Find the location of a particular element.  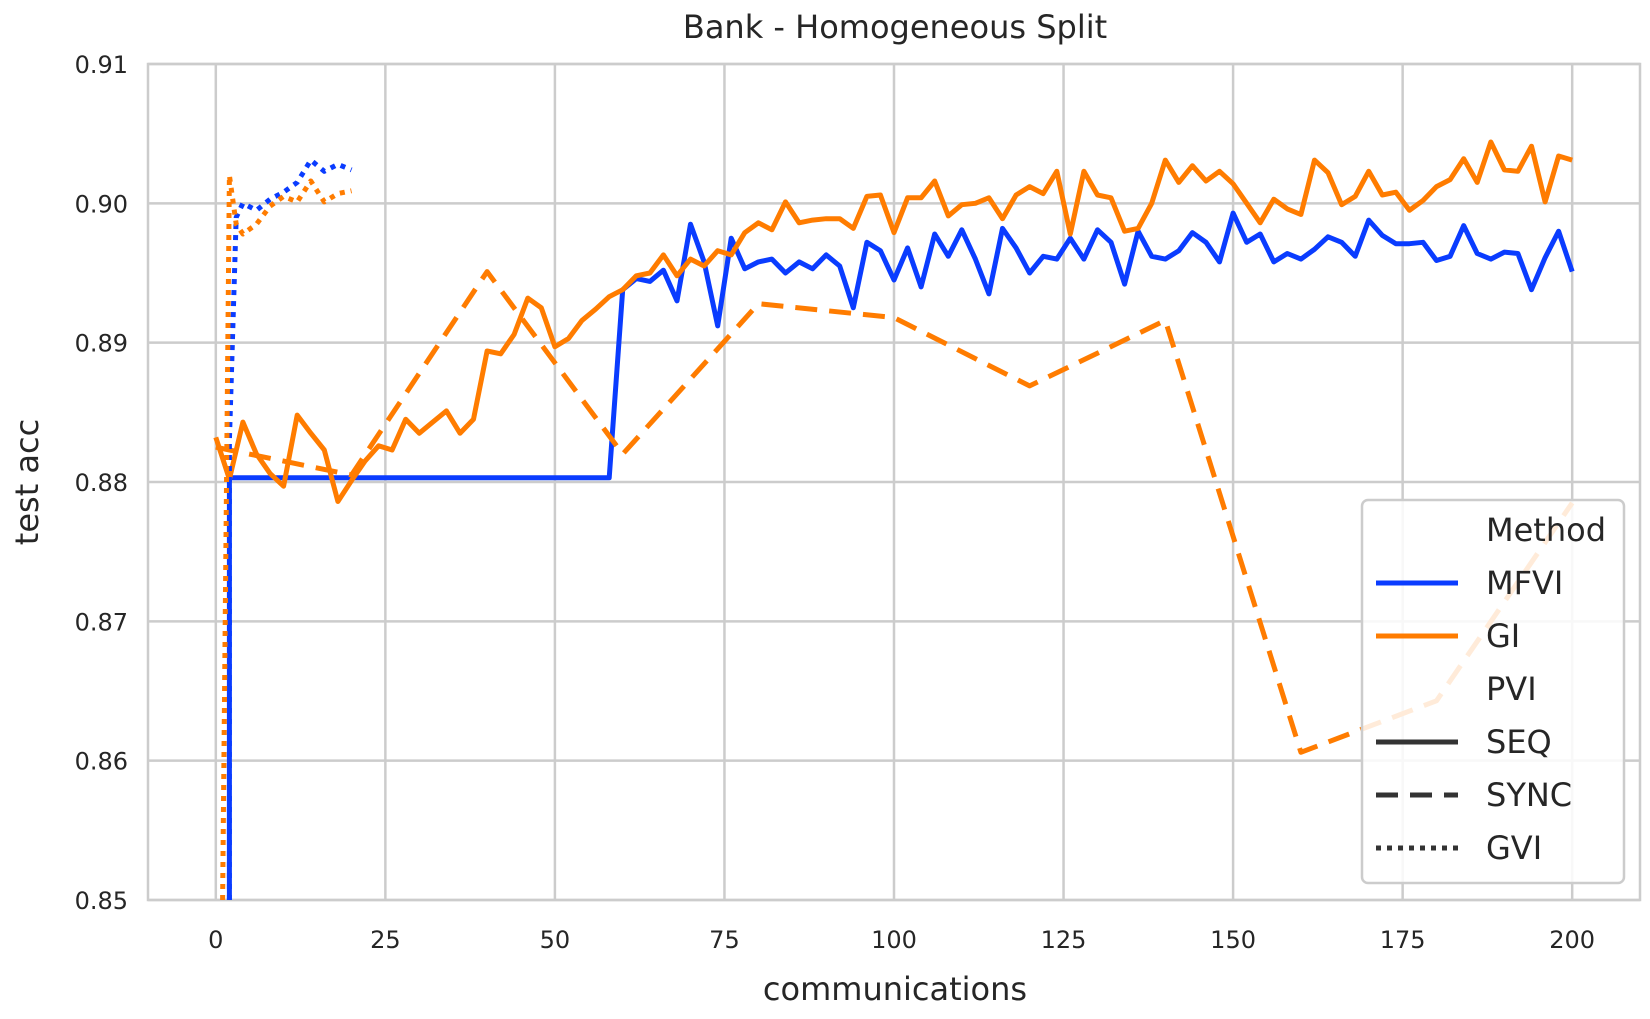

x-axis-label: communications is located at coordinates (895, 989).